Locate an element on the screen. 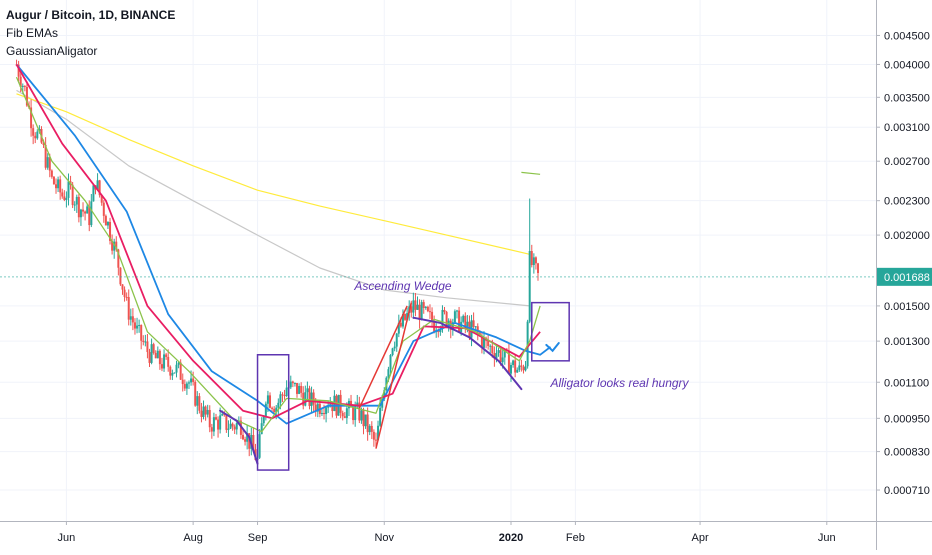 Image resolution: width=932 pixels, height=555 pixels. price-tick-label: 0.002700 is located at coordinates (907, 162).